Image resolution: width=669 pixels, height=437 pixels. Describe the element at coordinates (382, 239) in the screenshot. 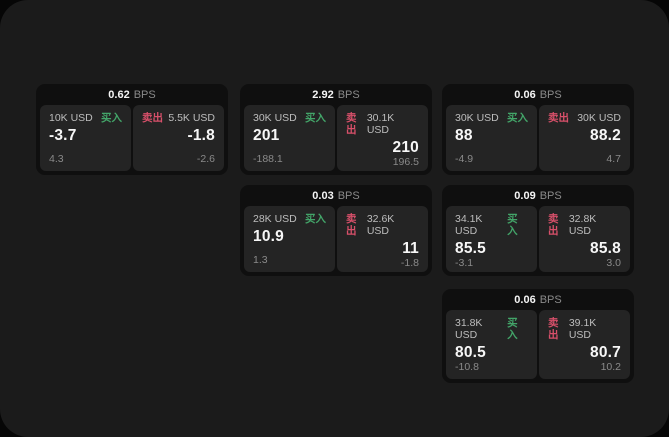

I see `sell-panel: 卖出 32.6K USD 11 -1.8` at that location.